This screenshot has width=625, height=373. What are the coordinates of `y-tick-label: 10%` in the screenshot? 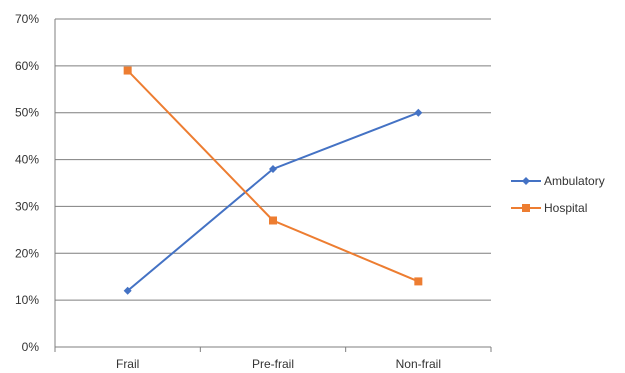 It's located at (27, 300).